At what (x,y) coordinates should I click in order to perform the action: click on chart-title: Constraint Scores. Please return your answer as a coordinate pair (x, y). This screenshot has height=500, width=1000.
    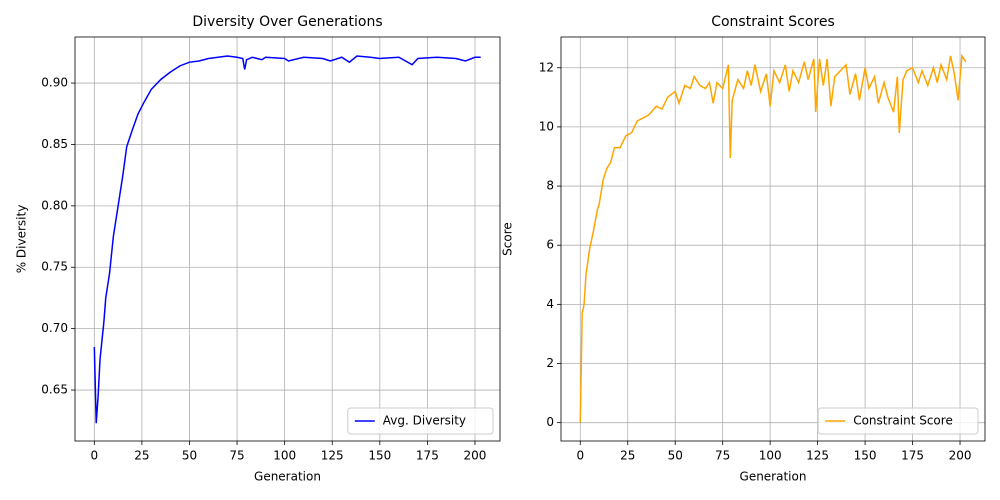
    Looking at the image, I should click on (773, 22).